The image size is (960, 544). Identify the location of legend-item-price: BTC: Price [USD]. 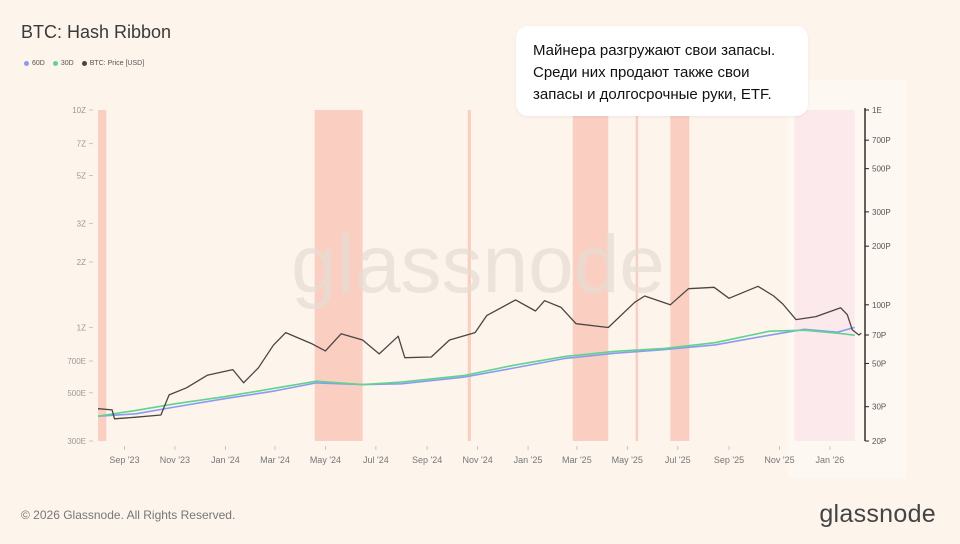
(113, 63).